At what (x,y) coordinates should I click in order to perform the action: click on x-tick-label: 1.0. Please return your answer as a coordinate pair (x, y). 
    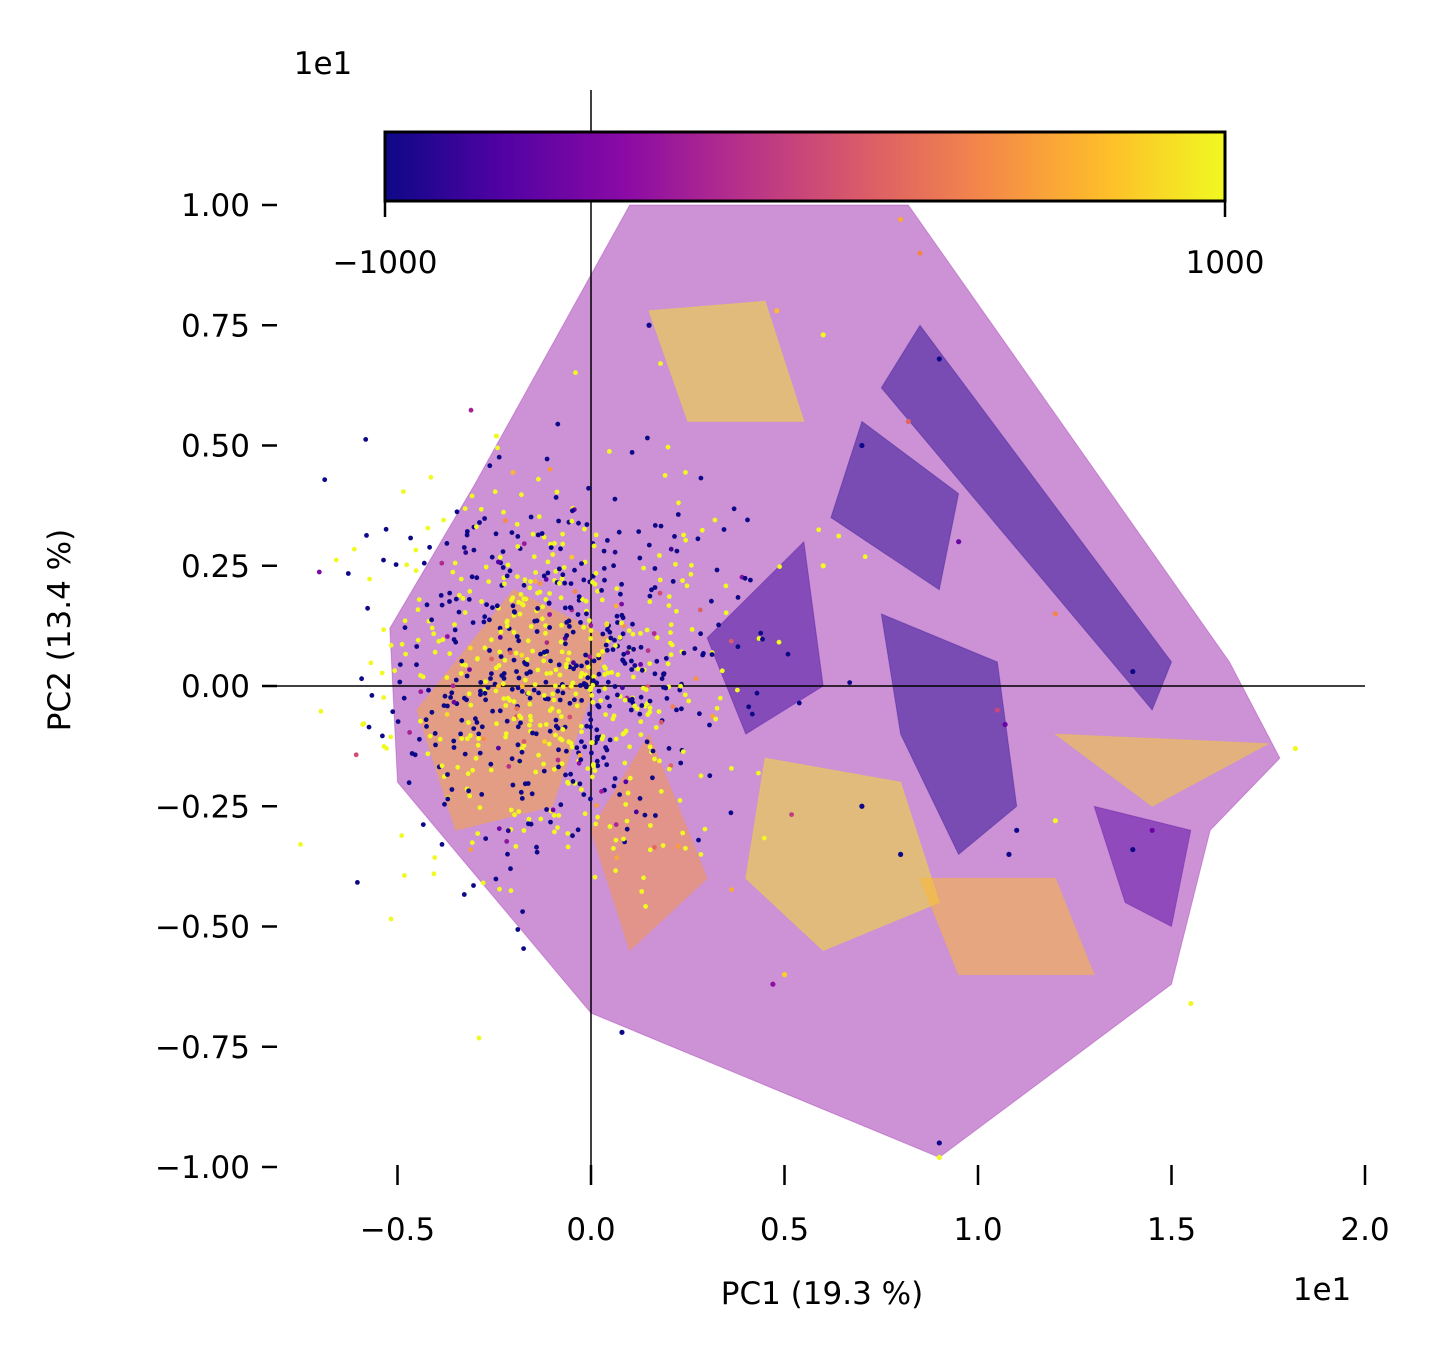
    Looking at the image, I should click on (977, 1230).